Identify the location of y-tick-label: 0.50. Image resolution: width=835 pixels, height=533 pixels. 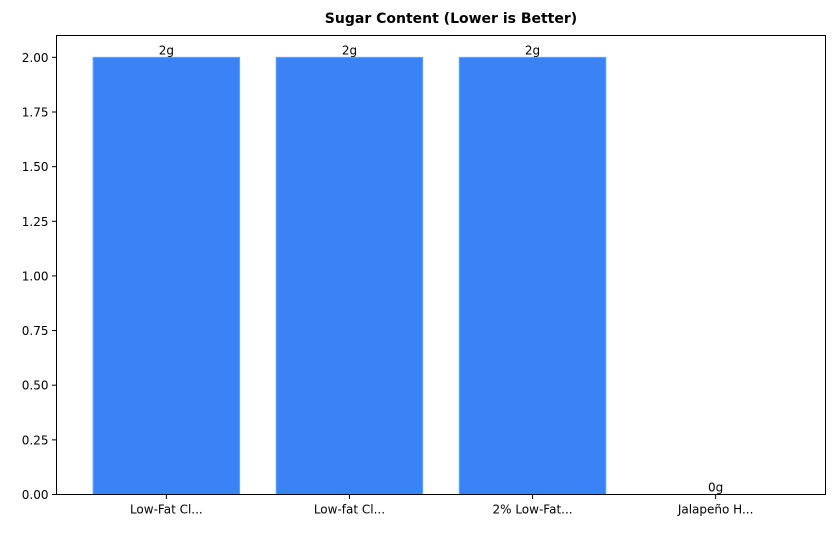
(35, 386).